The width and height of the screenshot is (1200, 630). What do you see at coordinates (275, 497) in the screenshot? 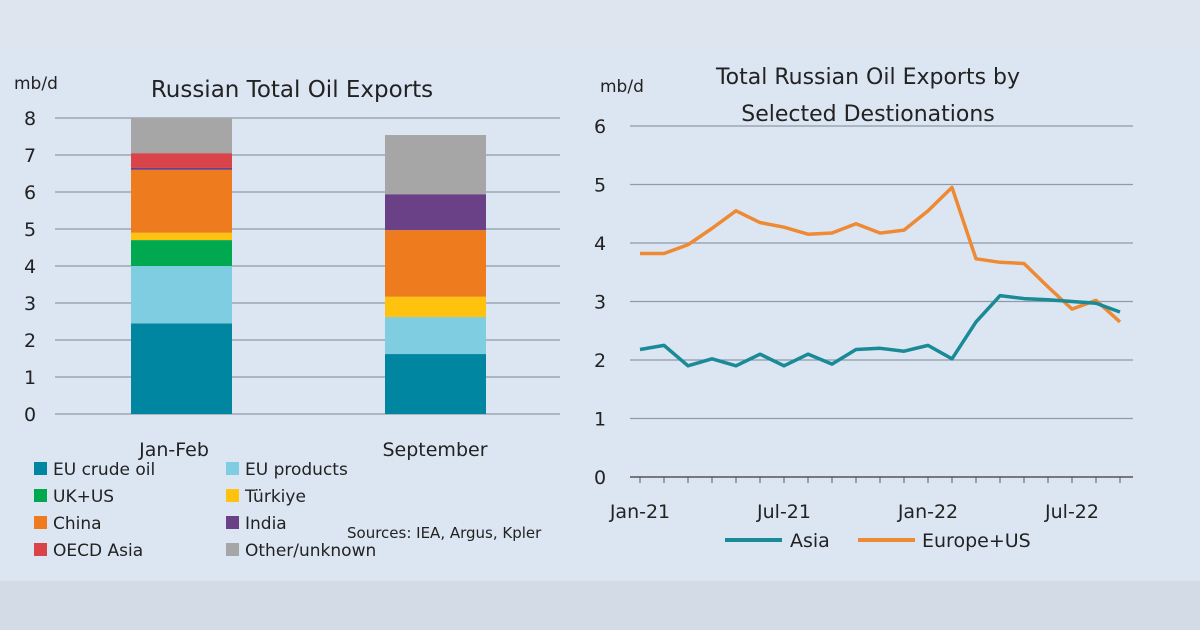
I see `legend-label: Türkiye` at bounding box center [275, 497].